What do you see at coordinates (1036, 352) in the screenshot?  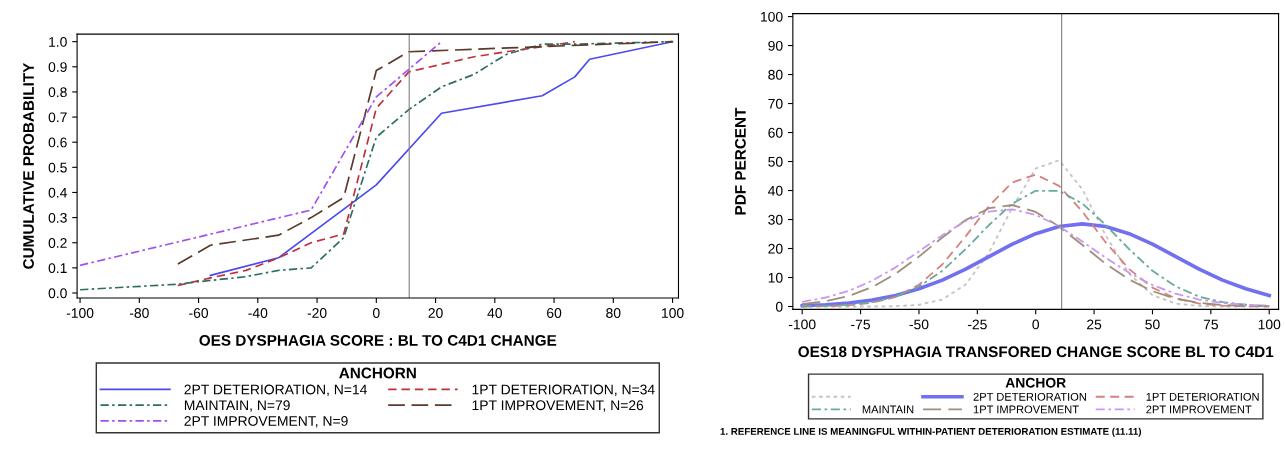 I see `x-axis-title: OES18 DYSPHAGIA TRANSFORED CHANGE SCORE BL TO C4D1` at bounding box center [1036, 352].